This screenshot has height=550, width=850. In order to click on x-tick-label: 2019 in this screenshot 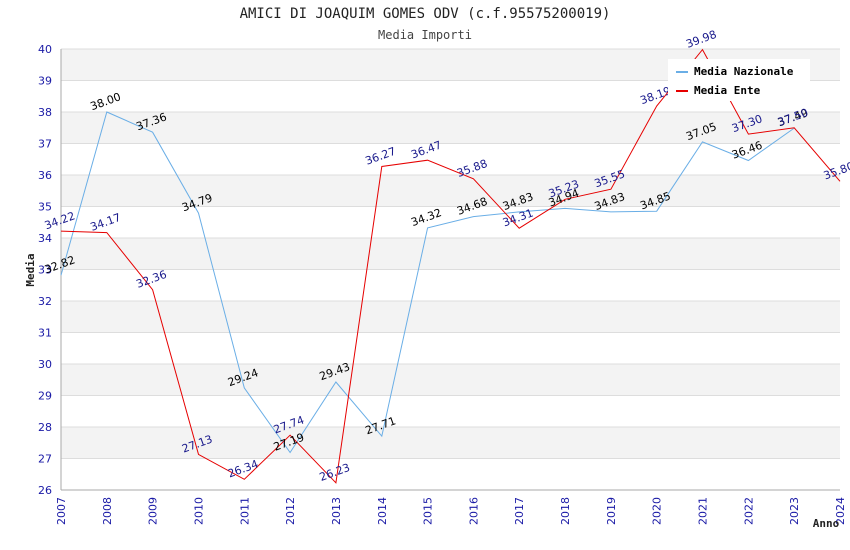, I will do `click(611, 511)`.